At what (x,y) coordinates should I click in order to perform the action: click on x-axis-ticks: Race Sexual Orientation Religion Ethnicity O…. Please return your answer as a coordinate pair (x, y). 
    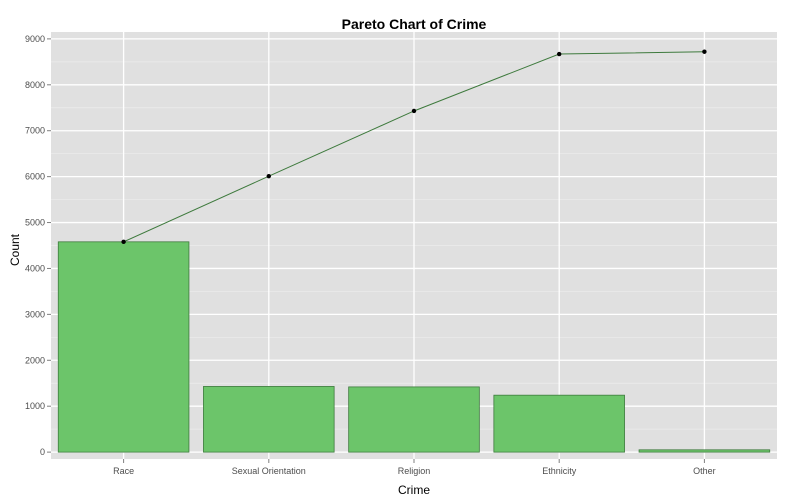
    Looking at the image, I should click on (414, 467).